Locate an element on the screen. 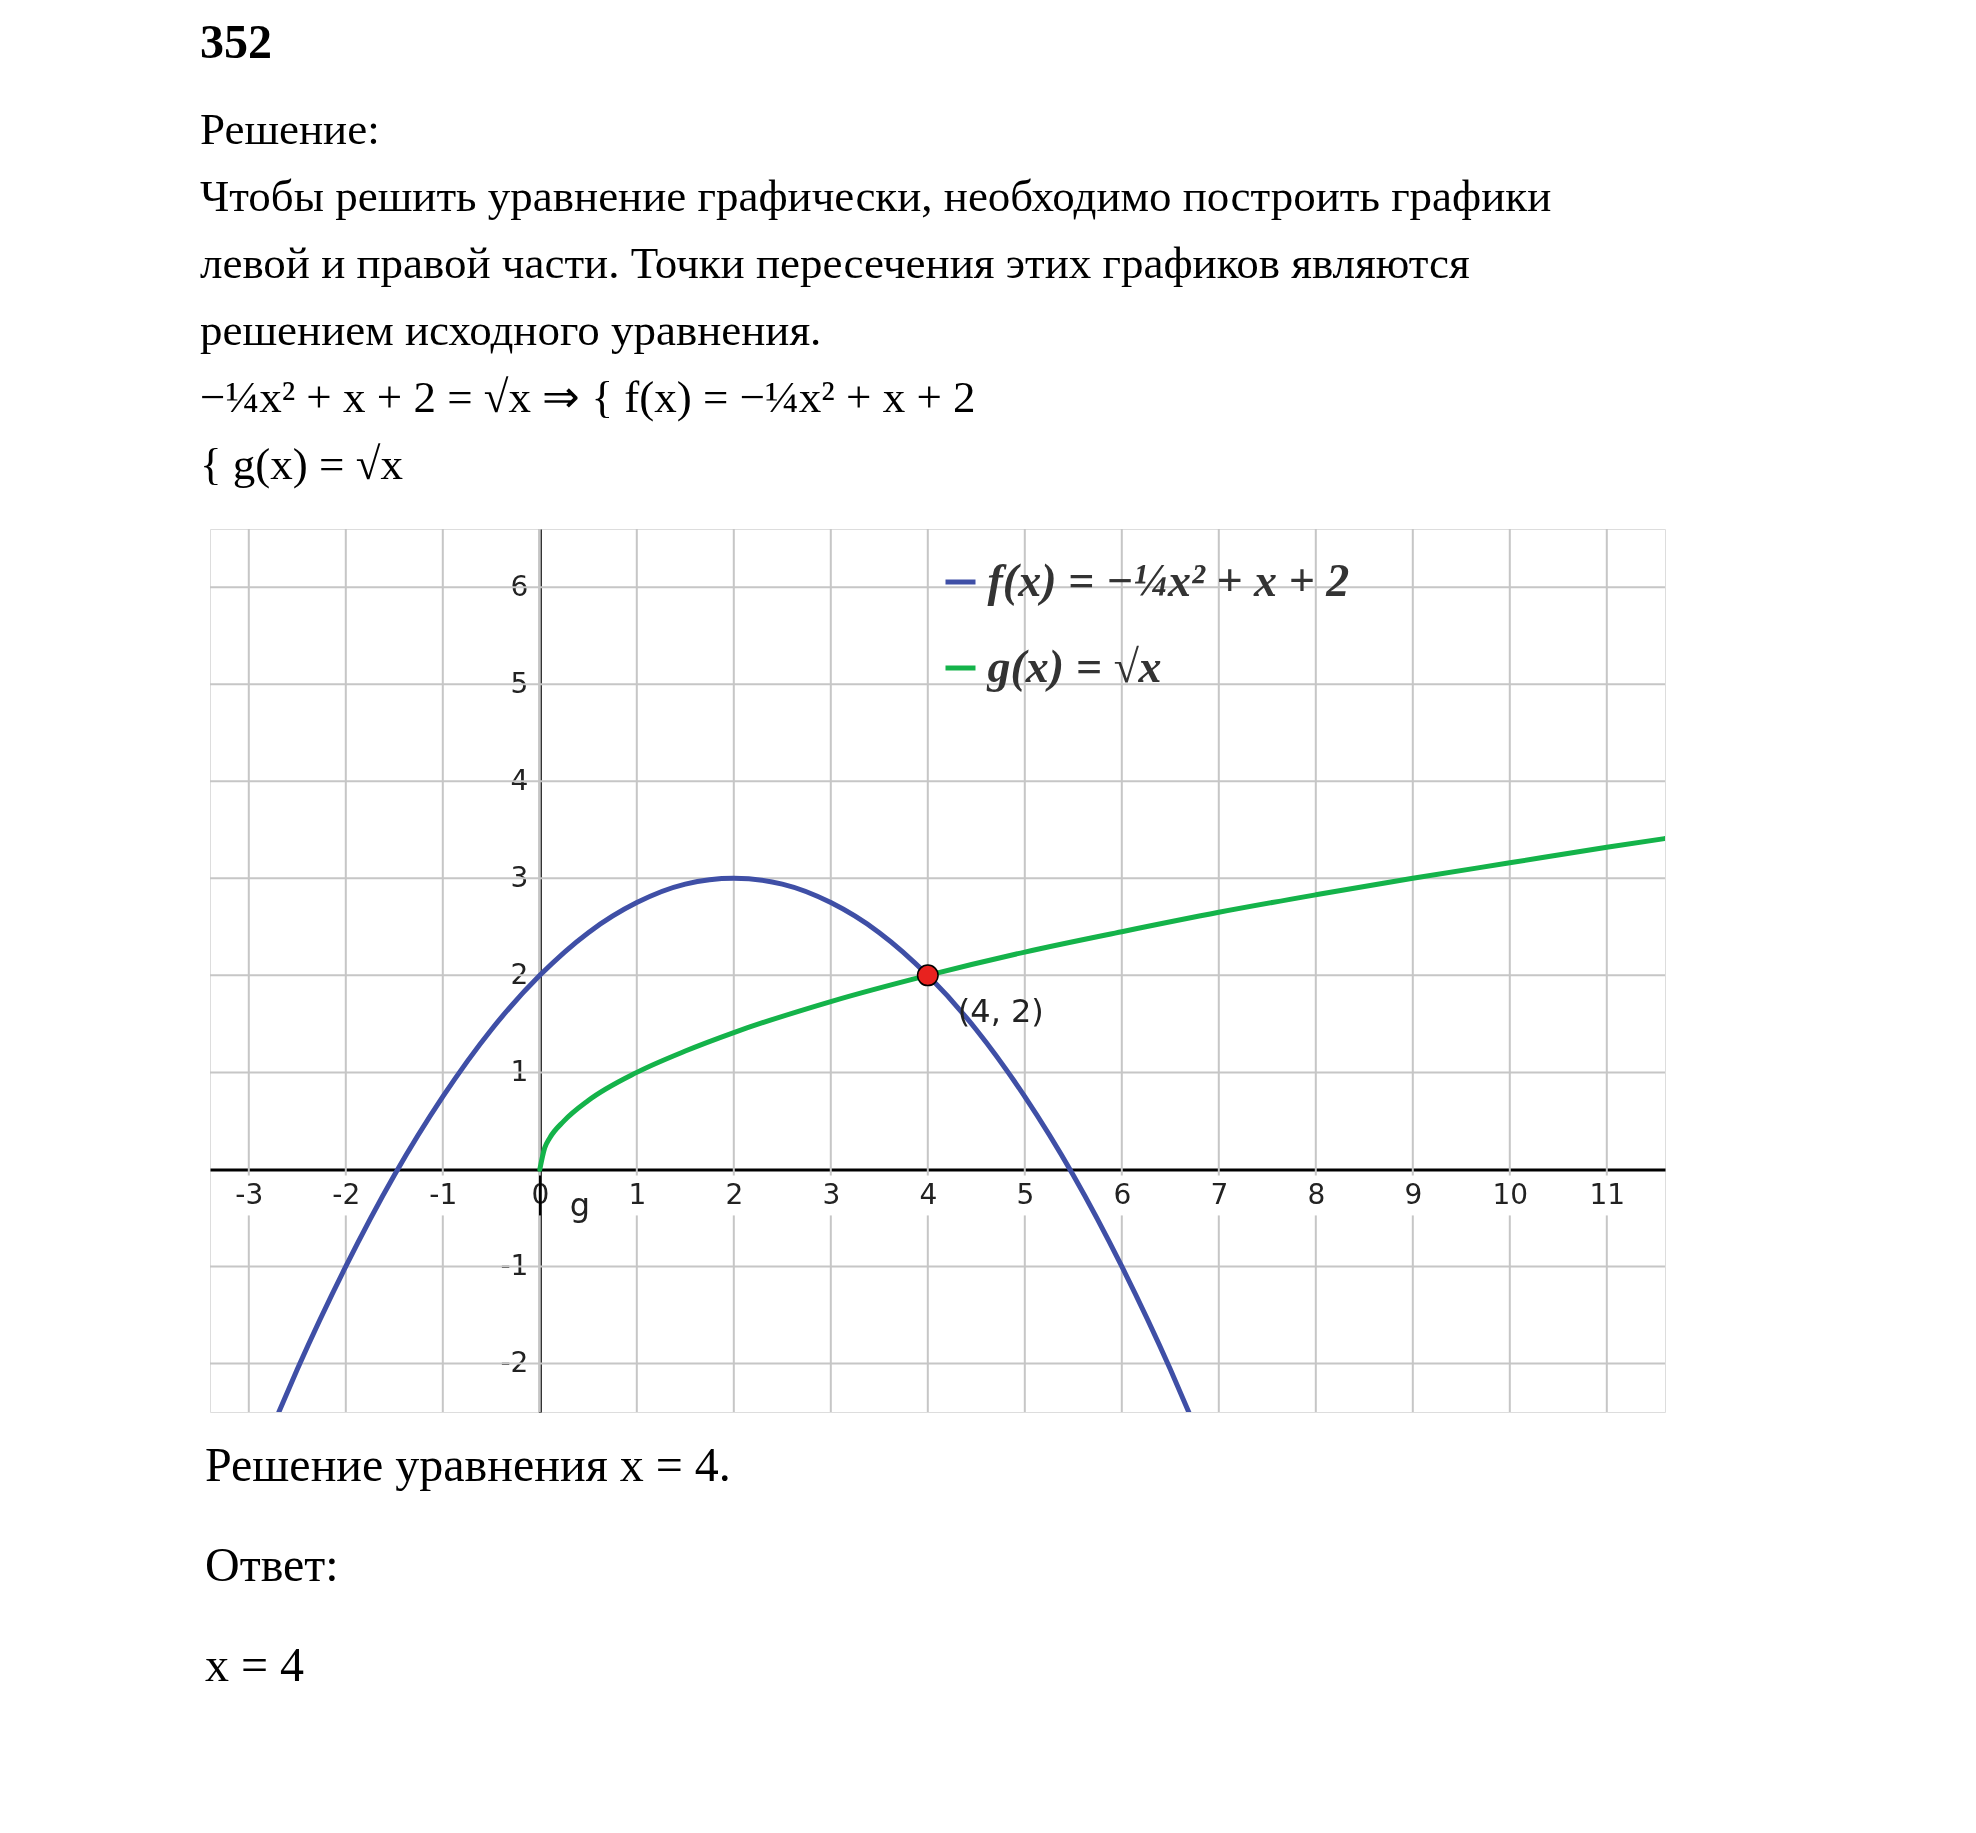 The width and height of the screenshot is (1976, 1833). x-tick-label: 11 is located at coordinates (1607, 1194).